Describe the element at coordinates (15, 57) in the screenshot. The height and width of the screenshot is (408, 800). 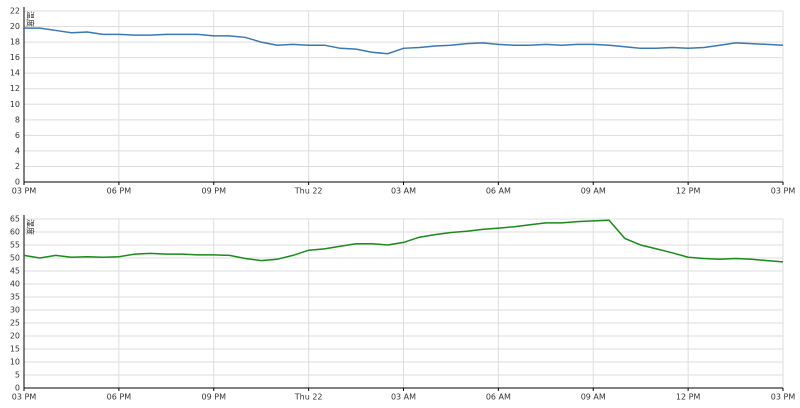
I see `y-tick-label: 16` at that location.